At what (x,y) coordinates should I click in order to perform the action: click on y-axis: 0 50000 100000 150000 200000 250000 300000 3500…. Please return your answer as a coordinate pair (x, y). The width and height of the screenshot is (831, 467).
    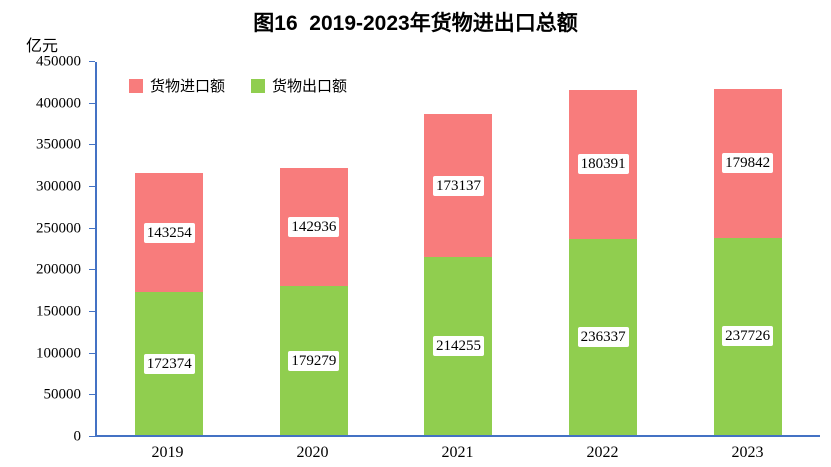
    Looking at the image, I should click on (47, 249).